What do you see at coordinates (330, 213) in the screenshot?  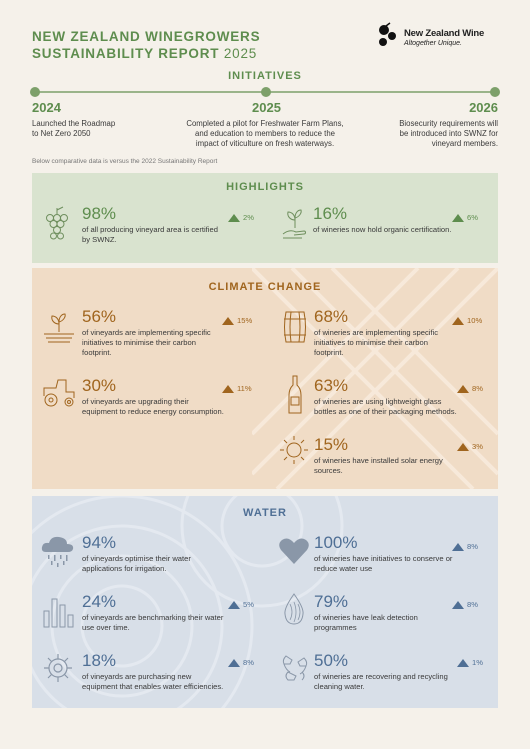 I see `stat-value: 16%` at bounding box center [330, 213].